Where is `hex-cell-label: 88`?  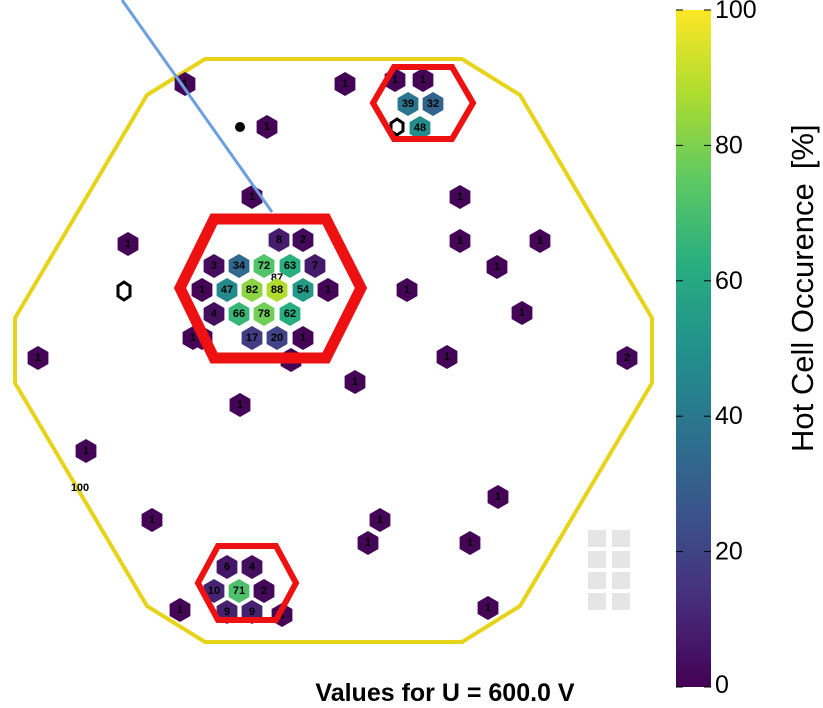
hex-cell-label: 88 is located at coordinates (277, 290).